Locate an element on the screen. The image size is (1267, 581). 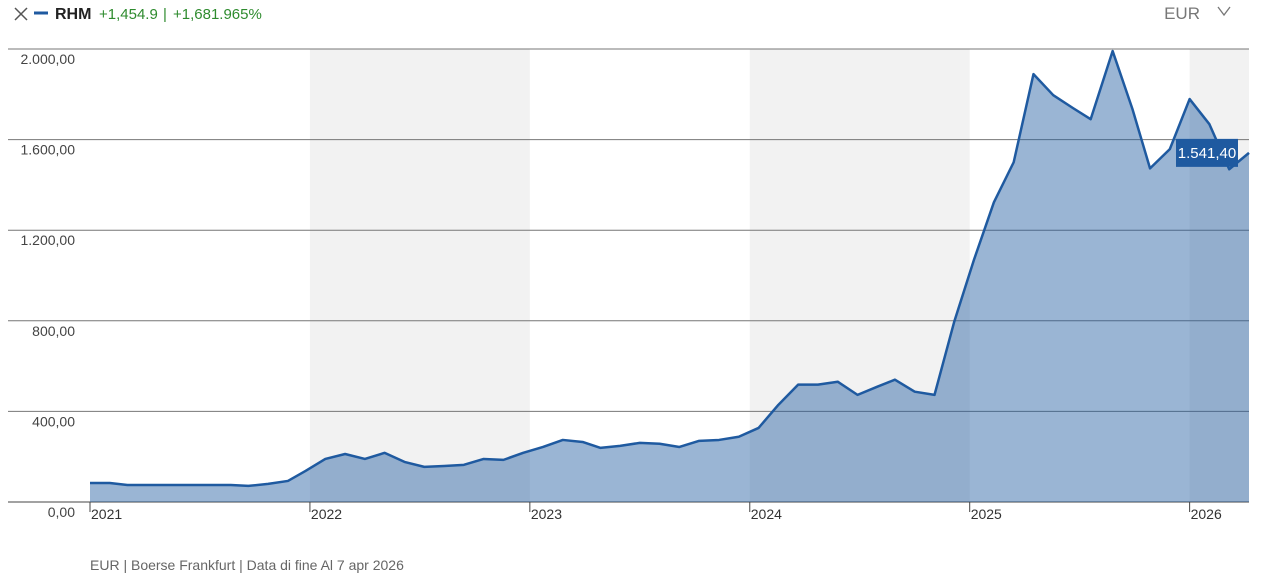
dropdown-arrow is located at coordinates (1224, 11).